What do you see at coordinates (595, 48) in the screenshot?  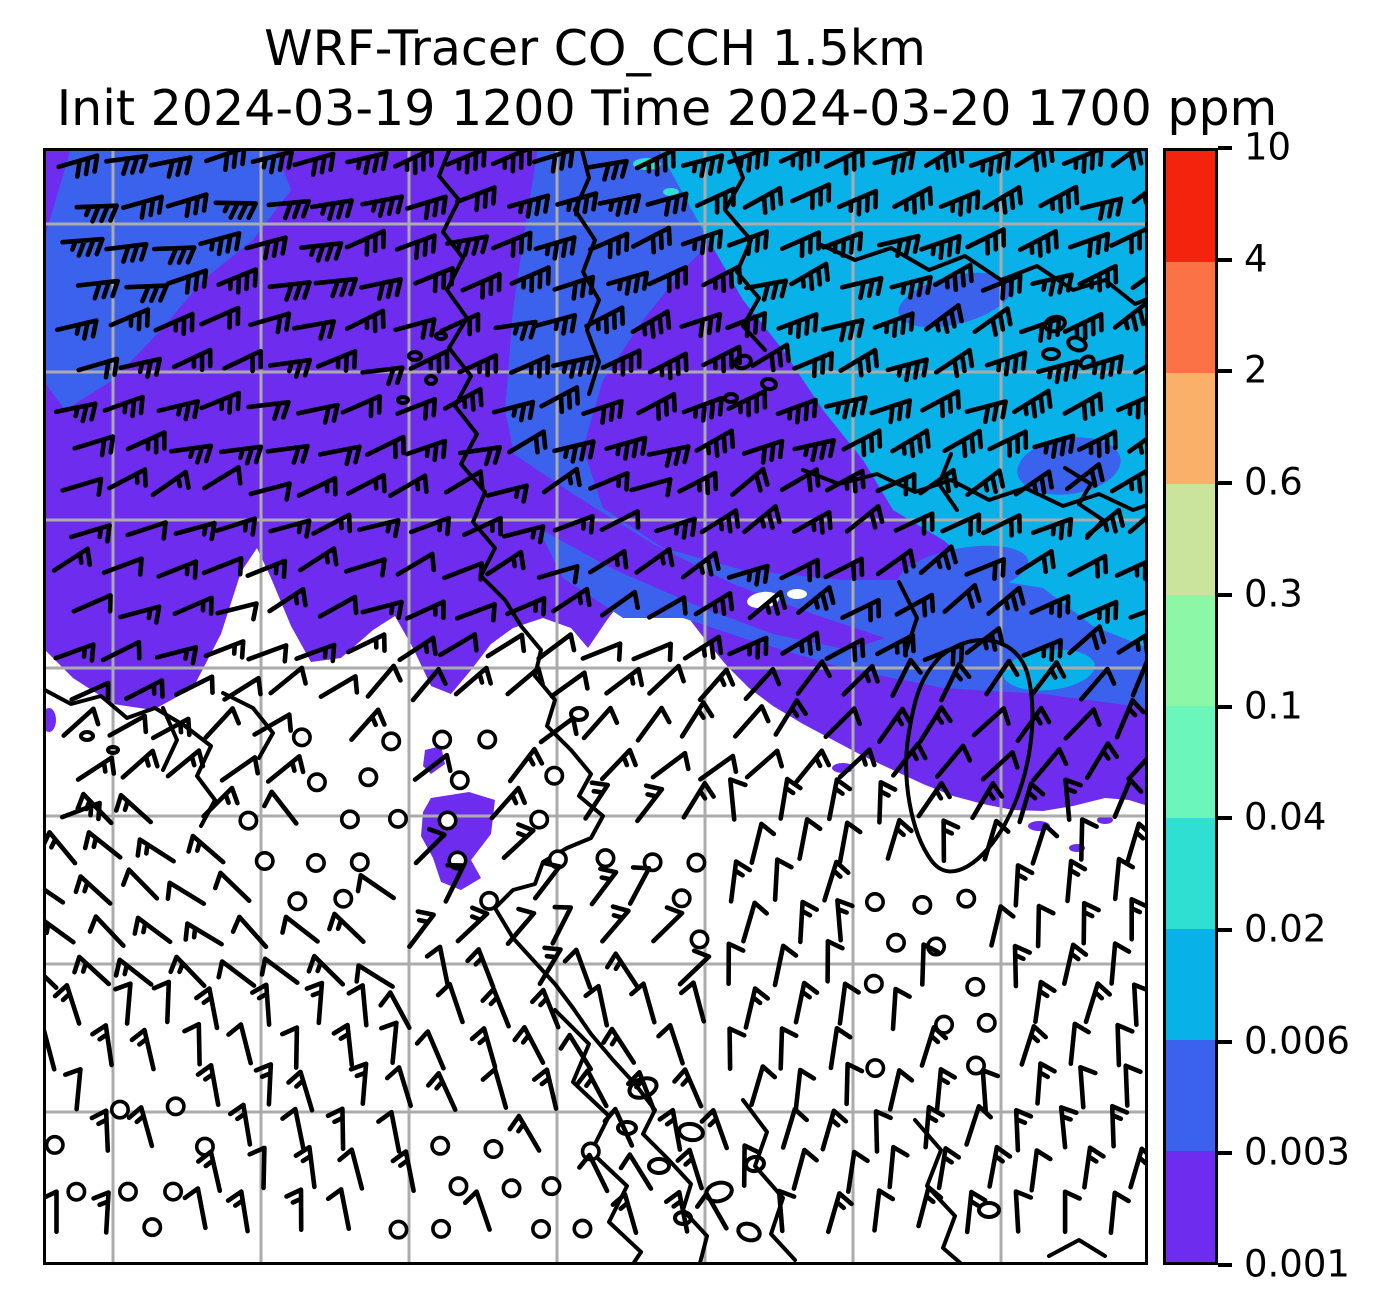 I see `plot-title: WRF-Tracer CO_CCH 1.5km` at bounding box center [595, 48].